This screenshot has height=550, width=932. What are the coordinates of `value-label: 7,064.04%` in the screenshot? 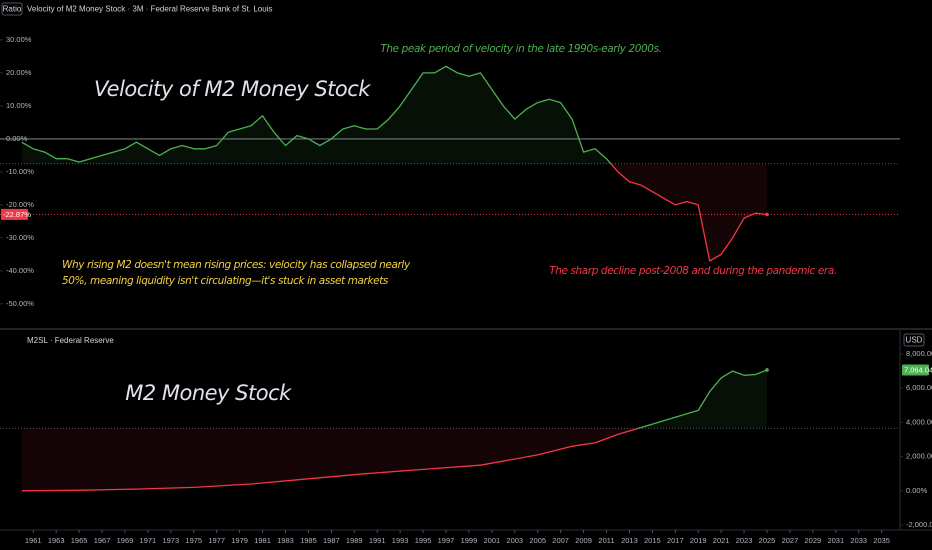 It's located at (918, 369).